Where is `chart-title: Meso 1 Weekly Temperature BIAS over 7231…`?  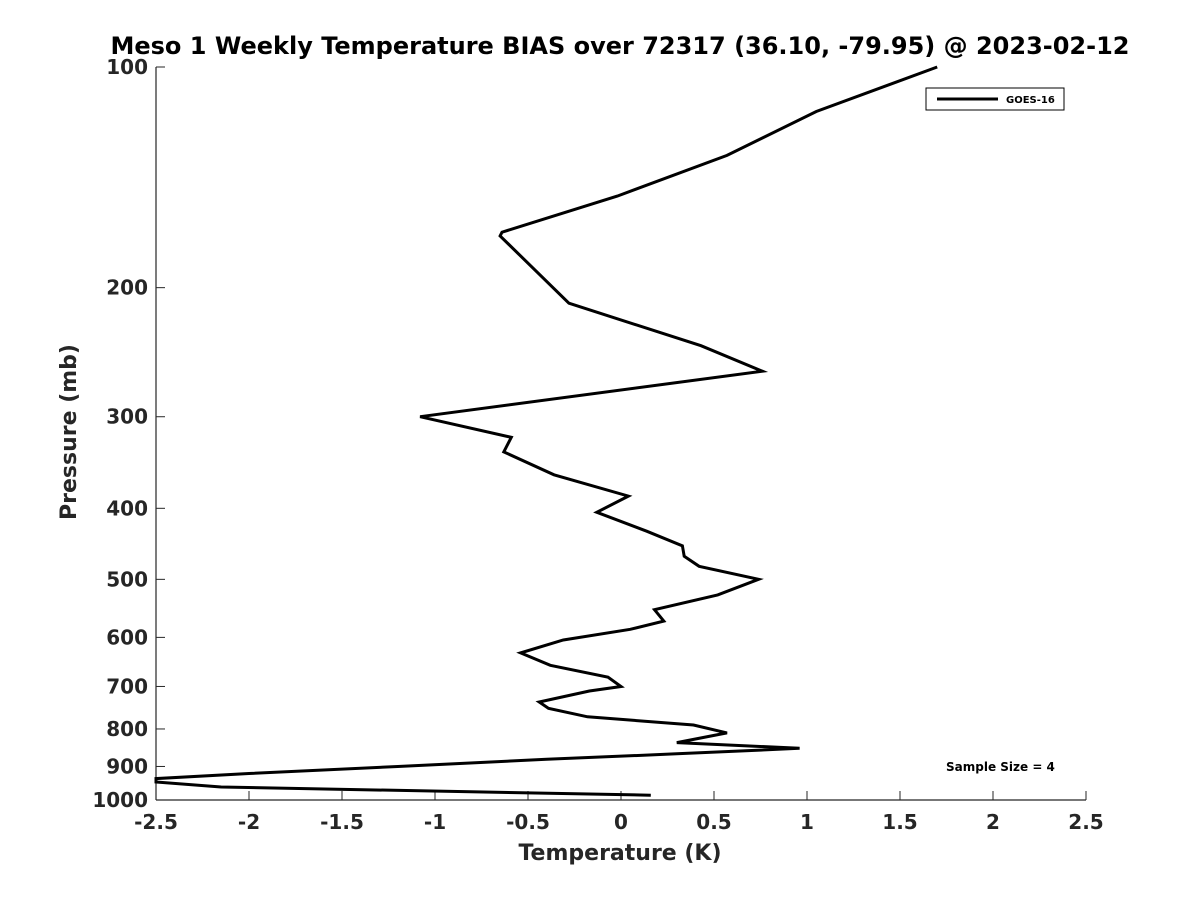 chart-title: Meso 1 Weekly Temperature BIAS over 7231… is located at coordinates (619, 46).